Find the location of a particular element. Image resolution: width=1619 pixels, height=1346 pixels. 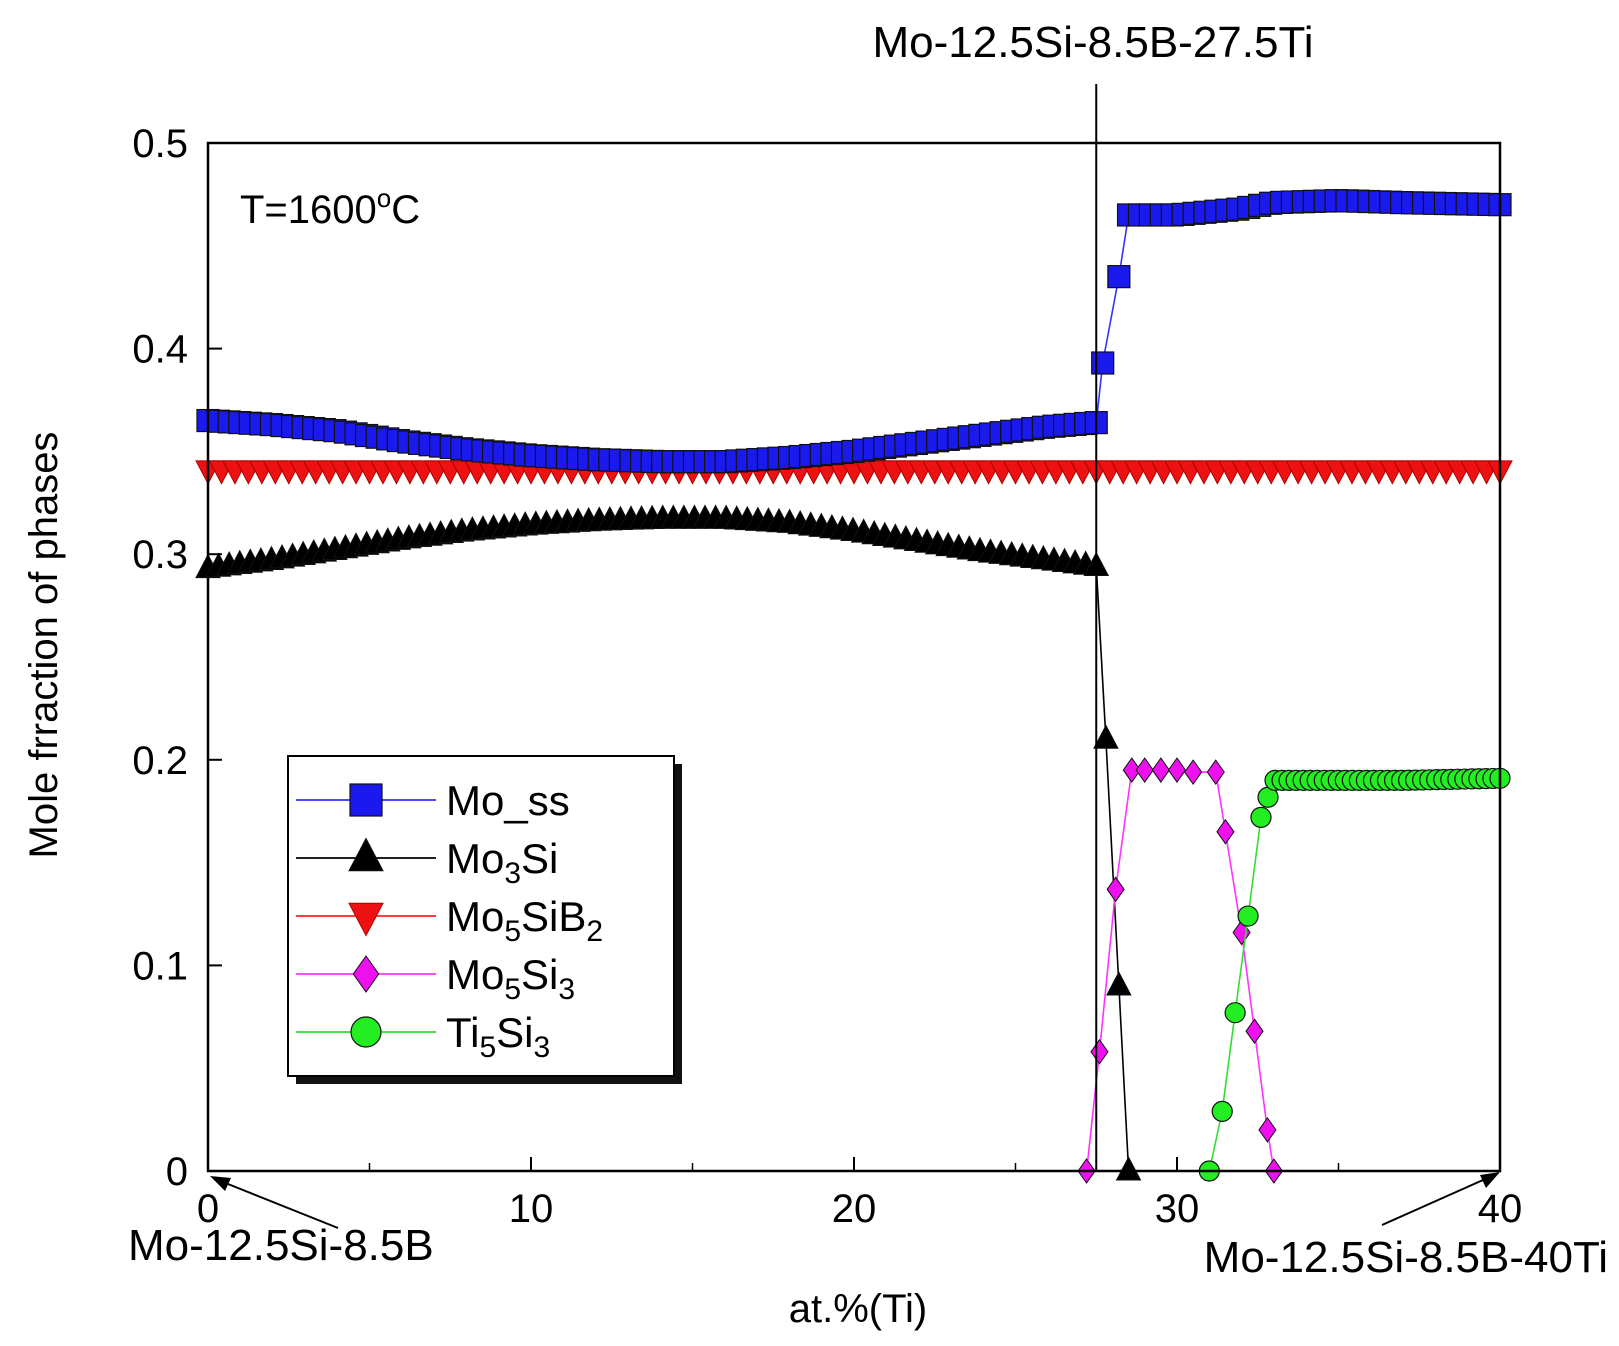

series-ti5si3 is located at coordinates (1354, 974).